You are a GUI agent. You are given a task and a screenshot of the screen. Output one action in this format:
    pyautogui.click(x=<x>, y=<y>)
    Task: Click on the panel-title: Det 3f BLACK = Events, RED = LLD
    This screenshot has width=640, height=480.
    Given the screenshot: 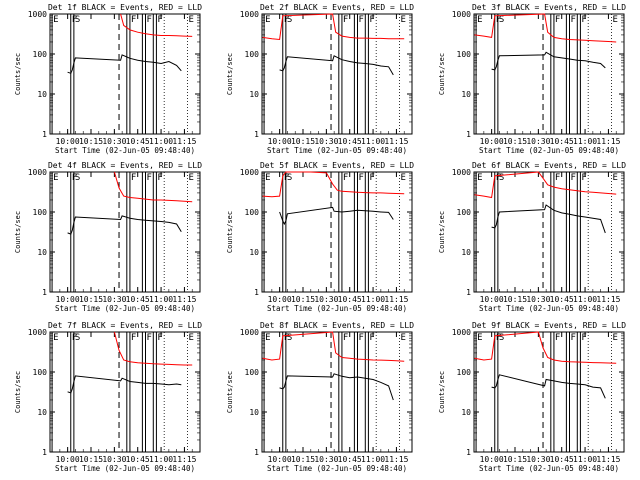 What is the action you would take?
    pyautogui.click(x=549, y=7)
    